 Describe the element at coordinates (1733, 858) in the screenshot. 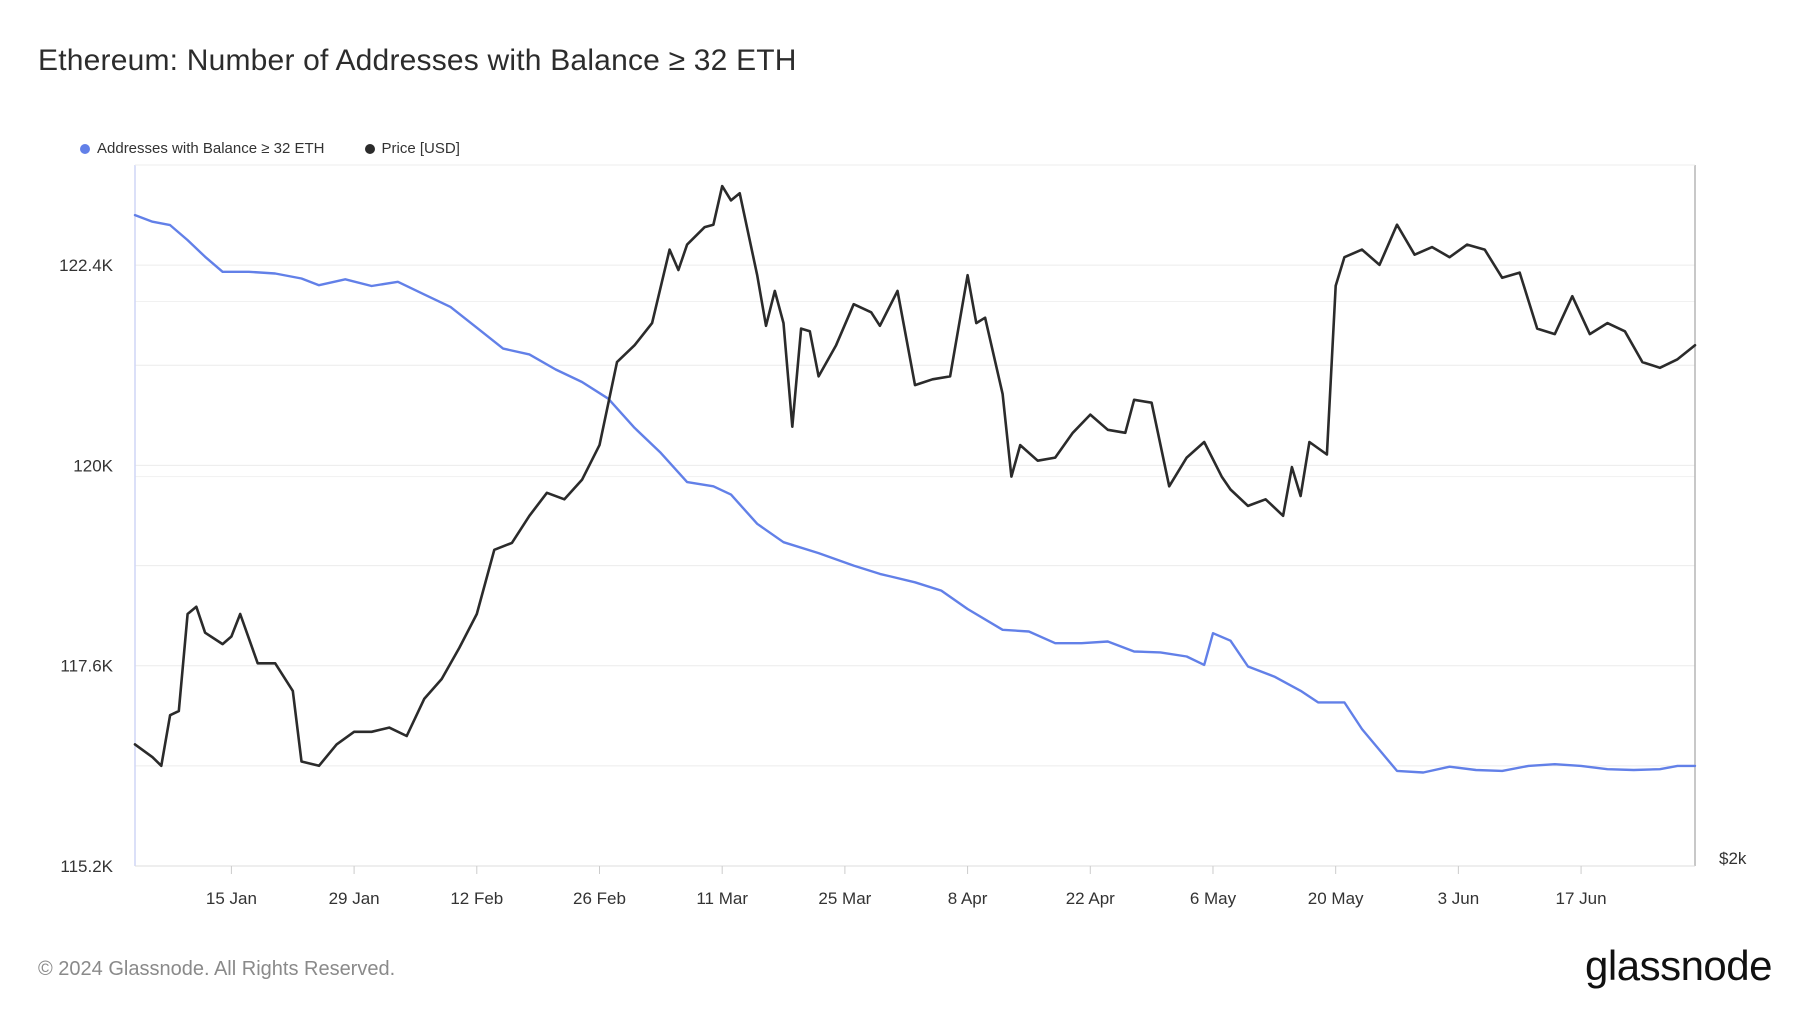

I see `y-right-tick-label: $2k` at that location.